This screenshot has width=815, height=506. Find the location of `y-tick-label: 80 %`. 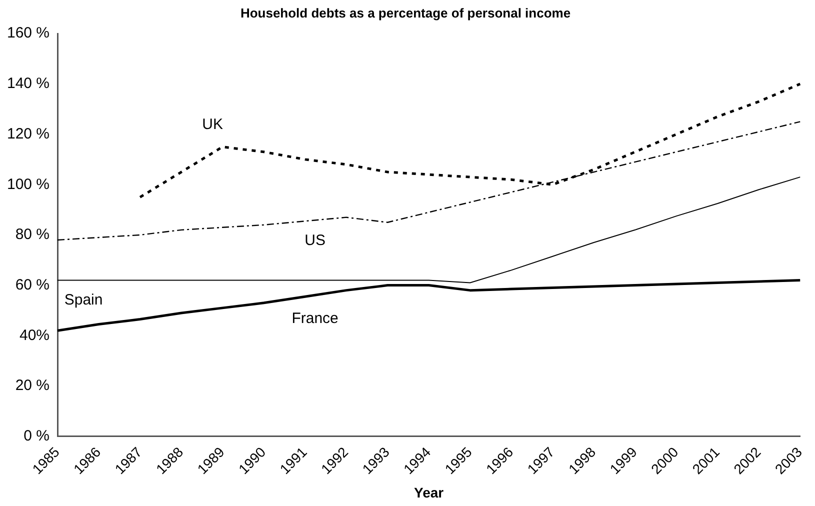

y-tick-label: 80 % is located at coordinates (32, 235).